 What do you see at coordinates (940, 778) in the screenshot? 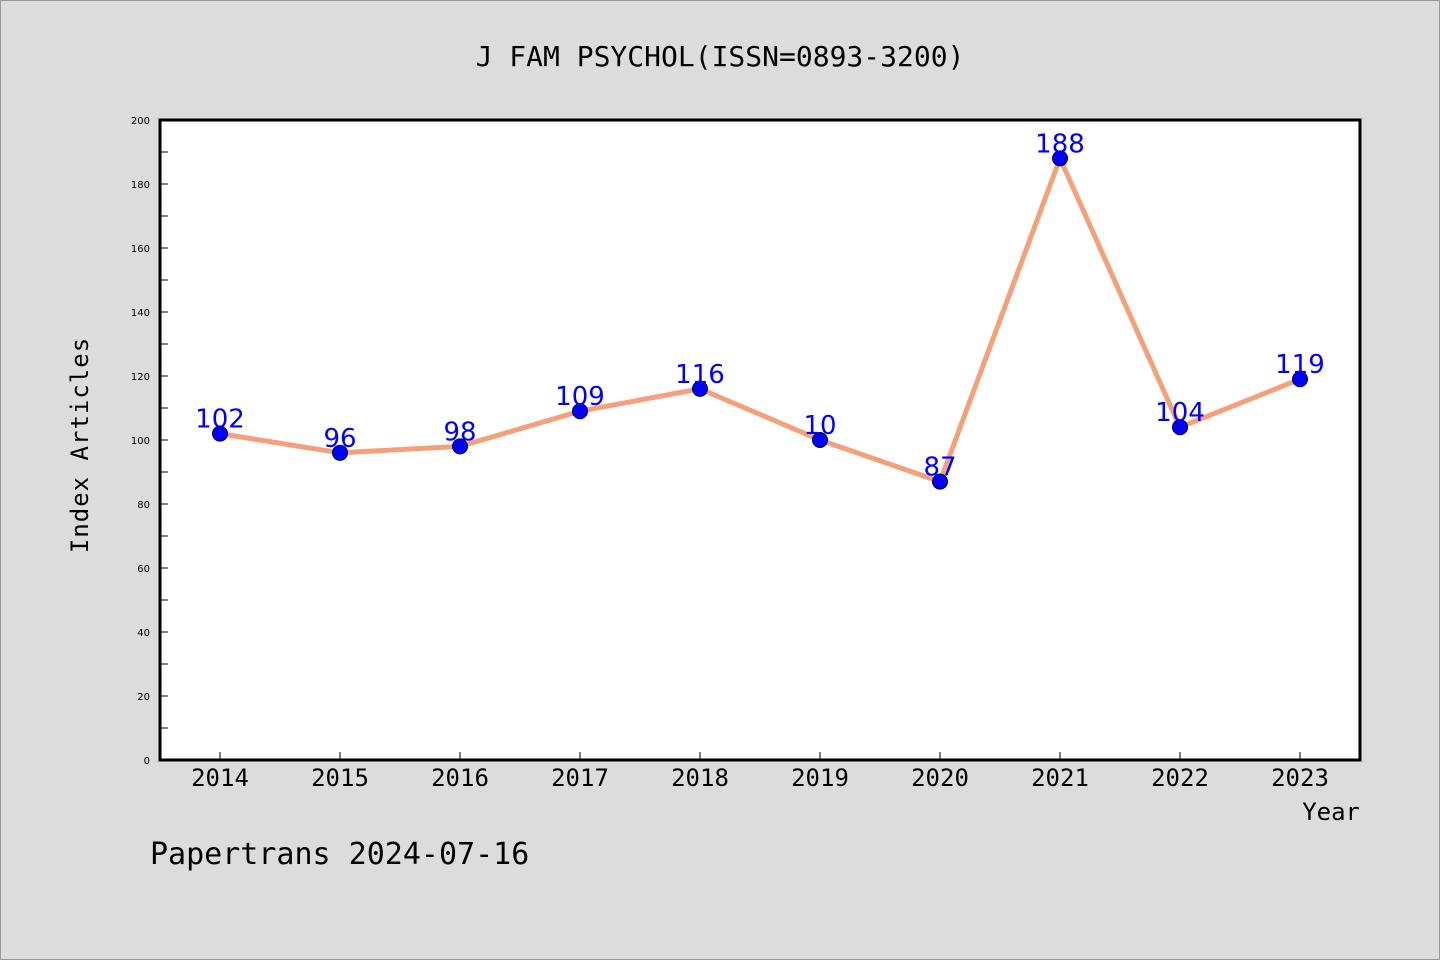
I see `x-tick-label: 2020` at bounding box center [940, 778].